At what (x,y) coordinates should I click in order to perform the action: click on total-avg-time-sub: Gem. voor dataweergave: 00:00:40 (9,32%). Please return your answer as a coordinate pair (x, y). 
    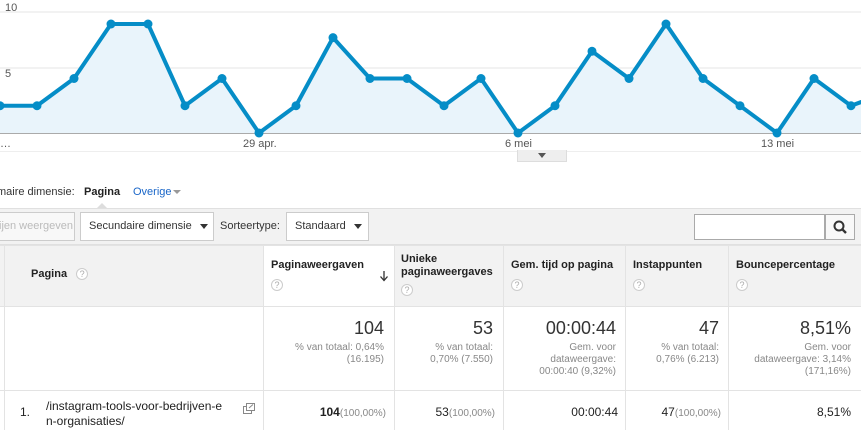
    Looking at the image, I should click on (562, 360).